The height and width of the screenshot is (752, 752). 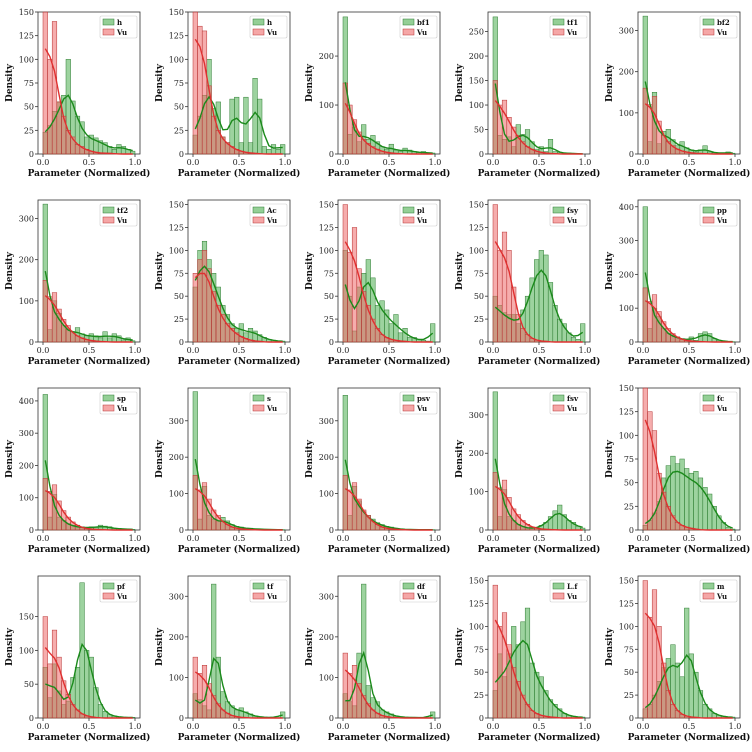 I want to click on legend-label-param: sp, so click(x=121, y=398).